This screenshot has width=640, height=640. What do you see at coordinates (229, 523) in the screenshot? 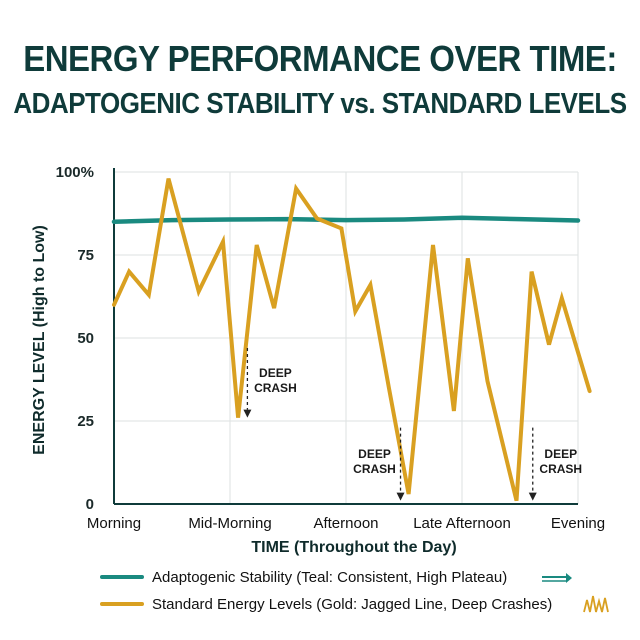
I see `x-tick-label: Mid-Morning` at bounding box center [229, 523].